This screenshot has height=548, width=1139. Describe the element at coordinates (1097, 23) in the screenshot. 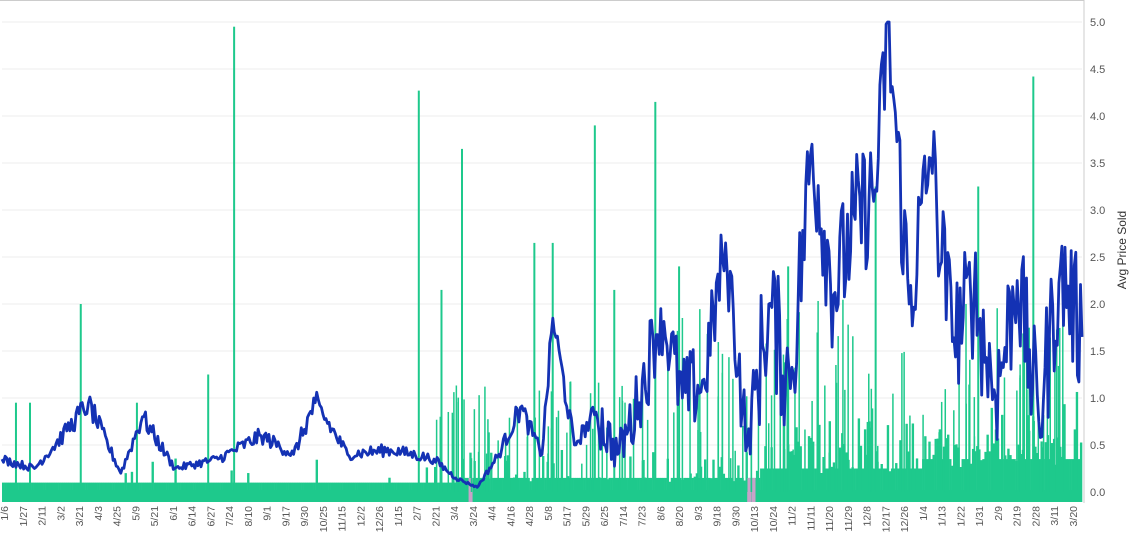

I see `y-tick-label: 5.0` at that location.